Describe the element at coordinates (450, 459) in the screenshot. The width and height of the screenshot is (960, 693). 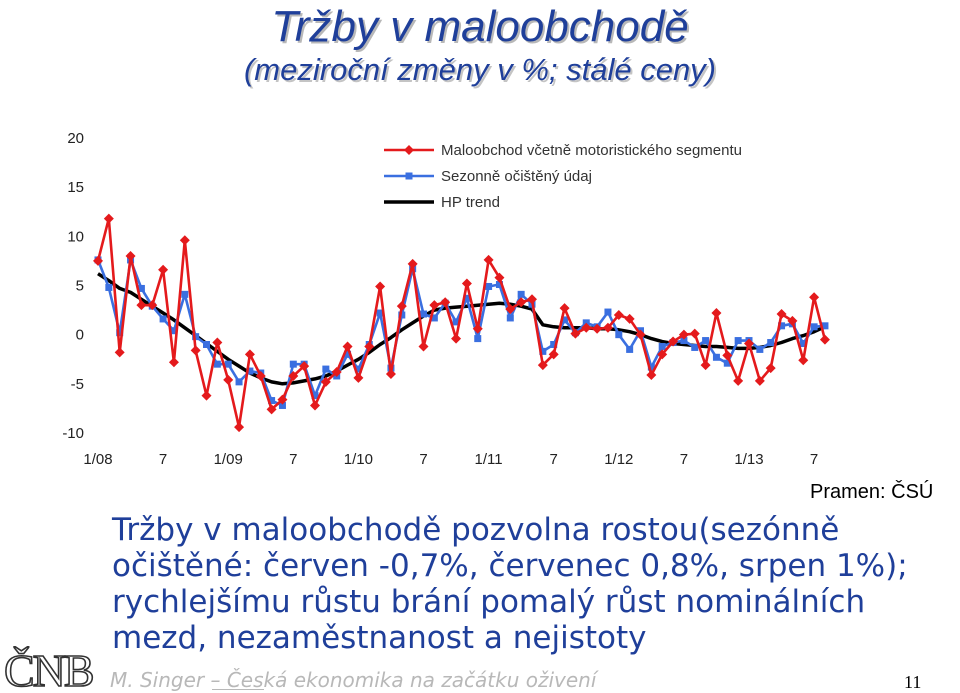
I see `x-axis-ticks: 1/08 7 1/09 7 1/10 7 1/11 7 1/12 7 1/13 7` at that location.